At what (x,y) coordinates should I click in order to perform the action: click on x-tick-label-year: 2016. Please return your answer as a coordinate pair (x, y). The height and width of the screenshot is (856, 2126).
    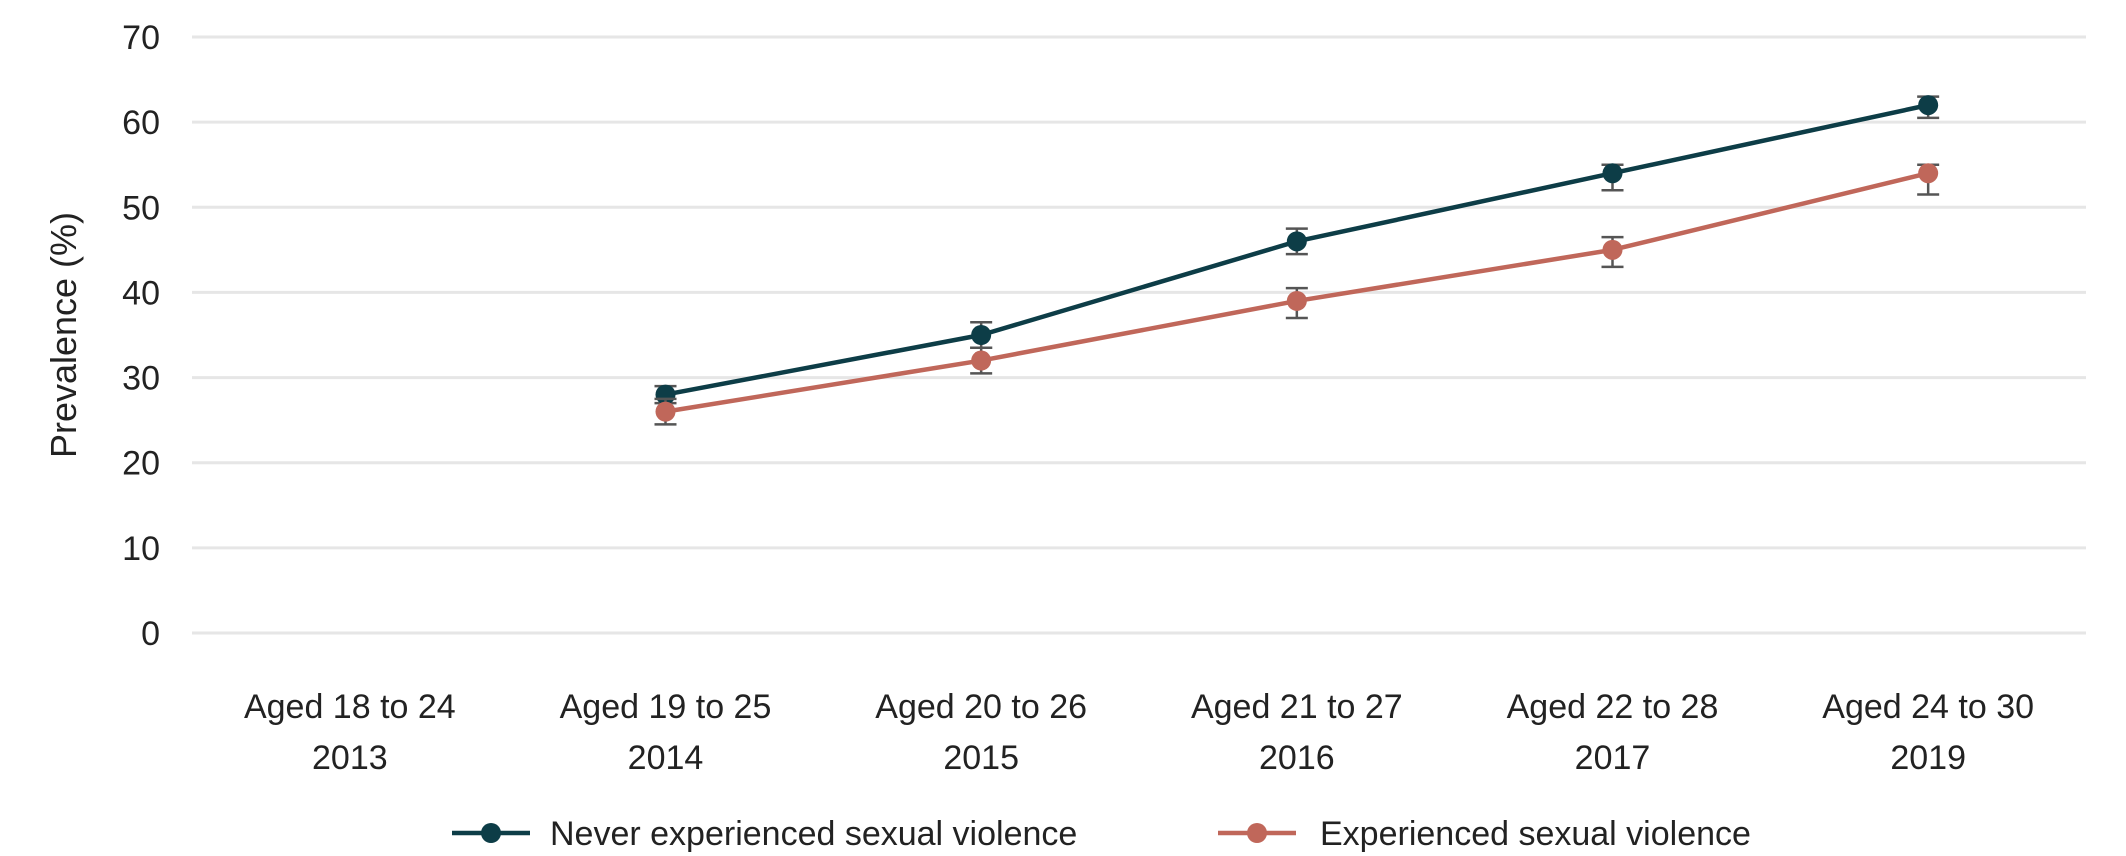
    Looking at the image, I should click on (1297, 758).